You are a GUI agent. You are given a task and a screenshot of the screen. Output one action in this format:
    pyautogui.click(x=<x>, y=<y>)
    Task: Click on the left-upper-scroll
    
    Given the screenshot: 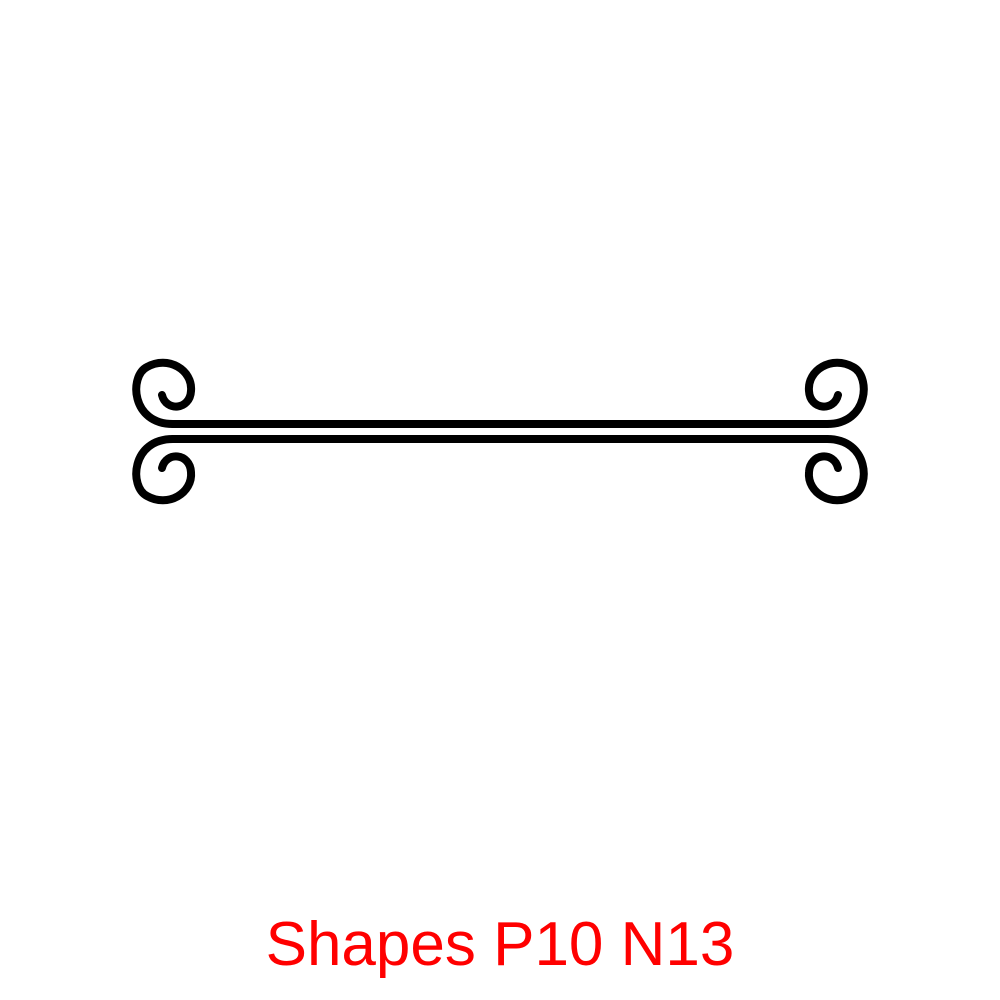 What is the action you would take?
    pyautogui.click(x=164, y=393)
    